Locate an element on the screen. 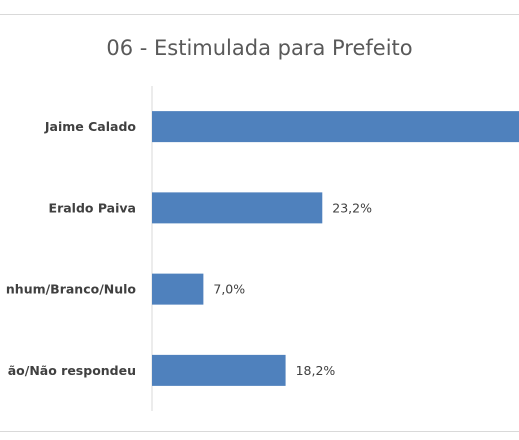 The width and height of the screenshot is (519, 440). category-label: nhum/Branco/Nulo is located at coordinates (71, 289).